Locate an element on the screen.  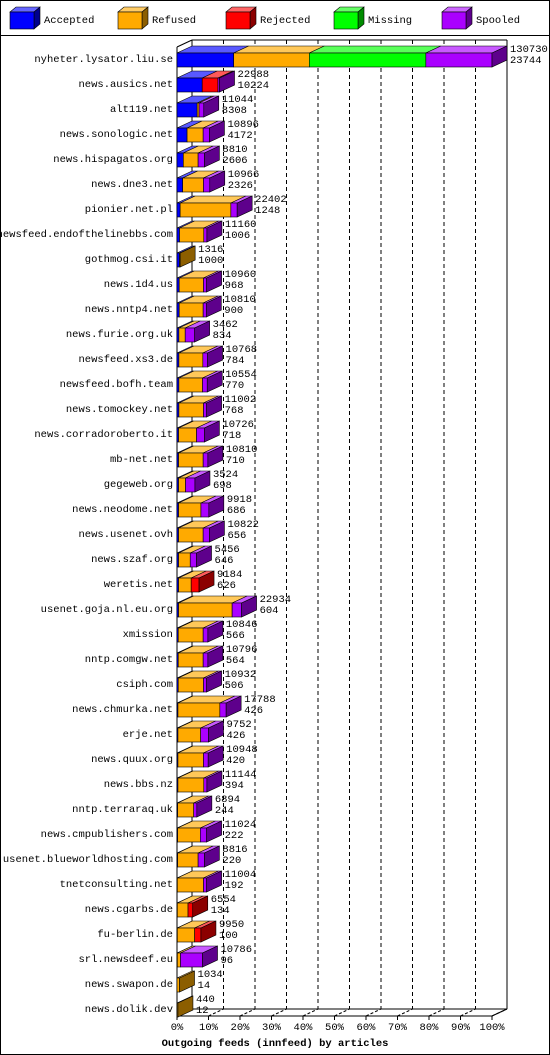
x-tick-label: 30% is located at coordinates (272, 1028).